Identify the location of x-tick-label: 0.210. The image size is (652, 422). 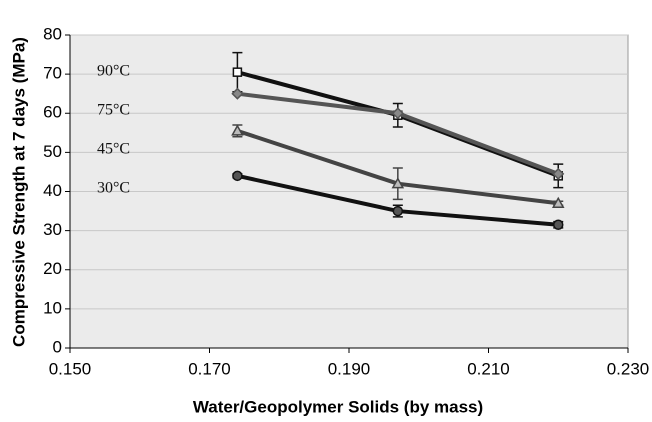
(488, 368).